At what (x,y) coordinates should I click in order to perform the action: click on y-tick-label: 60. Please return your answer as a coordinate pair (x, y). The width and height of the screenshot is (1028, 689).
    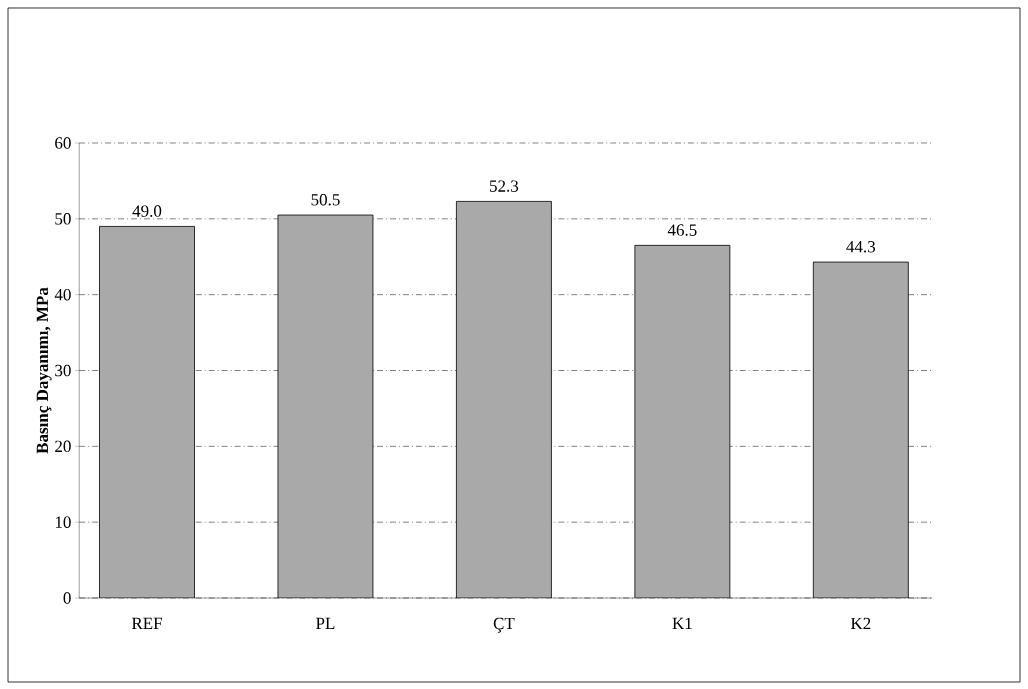
    Looking at the image, I should click on (63, 143).